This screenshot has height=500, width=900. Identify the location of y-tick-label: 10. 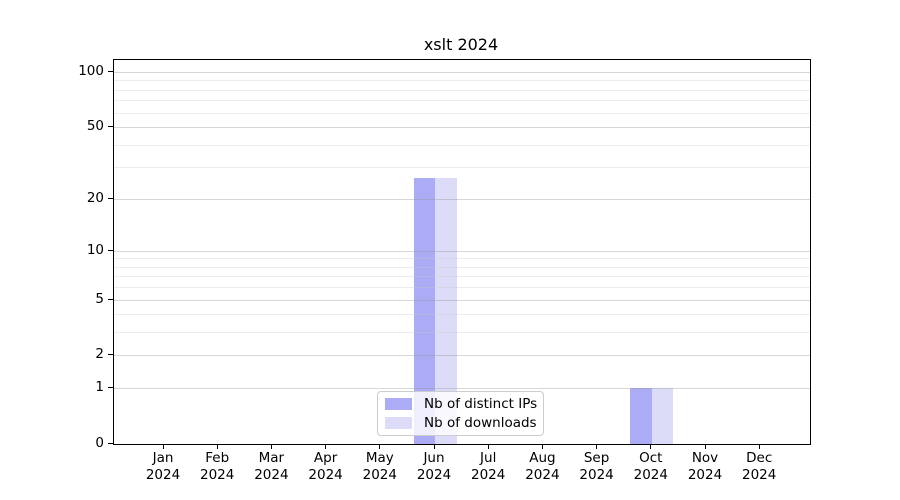
(95, 249).